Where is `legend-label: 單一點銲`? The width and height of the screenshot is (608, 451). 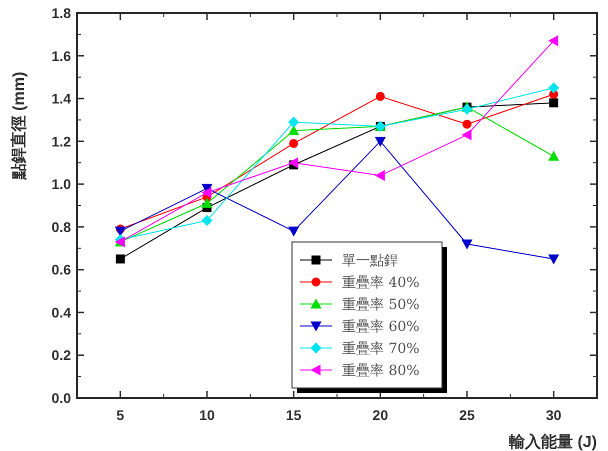
legend-label: 單一點銲 is located at coordinates (370, 261).